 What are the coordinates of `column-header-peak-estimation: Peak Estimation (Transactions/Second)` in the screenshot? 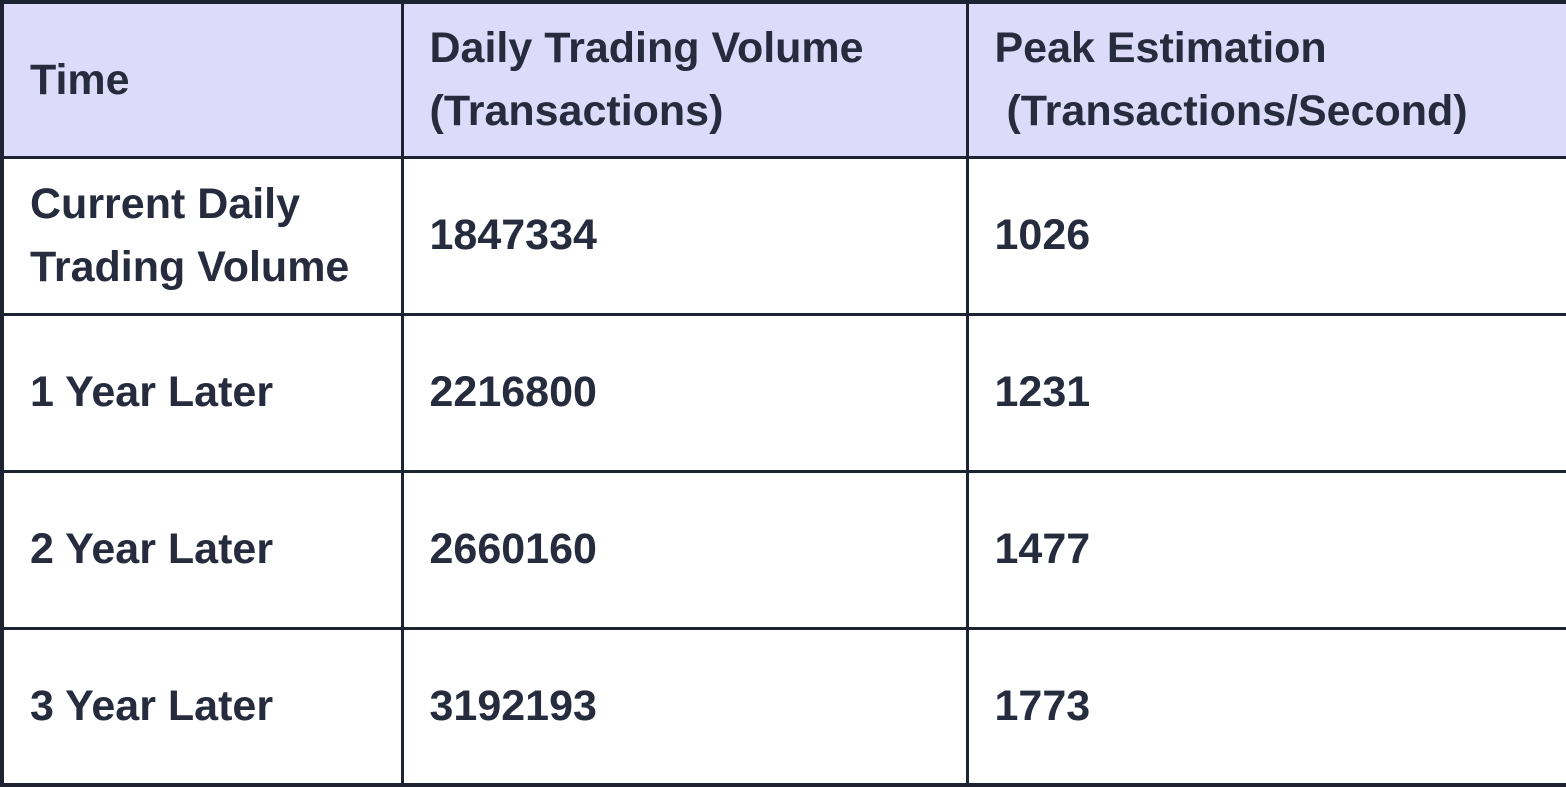 It's located at (1265, 79).